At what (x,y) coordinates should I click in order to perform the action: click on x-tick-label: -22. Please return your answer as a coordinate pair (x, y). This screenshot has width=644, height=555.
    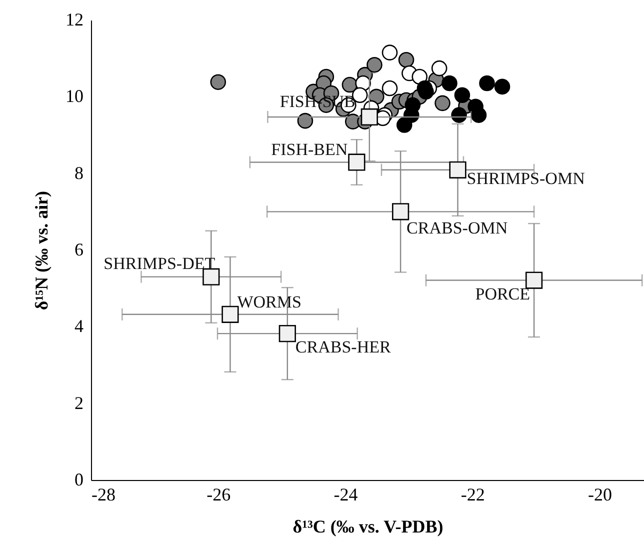
    Looking at the image, I should click on (472, 494).